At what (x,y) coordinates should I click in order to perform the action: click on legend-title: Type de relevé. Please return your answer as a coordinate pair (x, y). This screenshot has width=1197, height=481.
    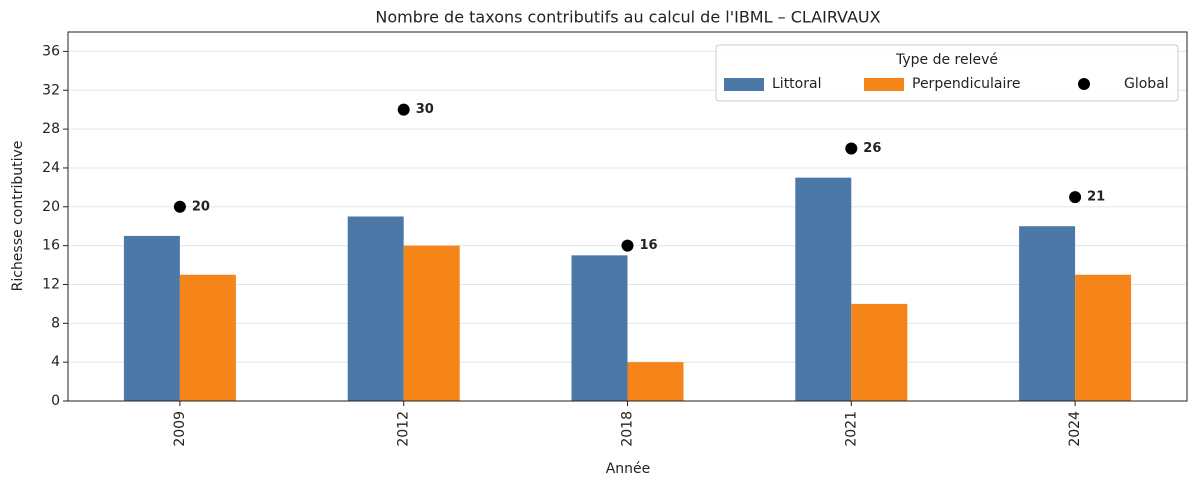
    Looking at the image, I should click on (946, 60).